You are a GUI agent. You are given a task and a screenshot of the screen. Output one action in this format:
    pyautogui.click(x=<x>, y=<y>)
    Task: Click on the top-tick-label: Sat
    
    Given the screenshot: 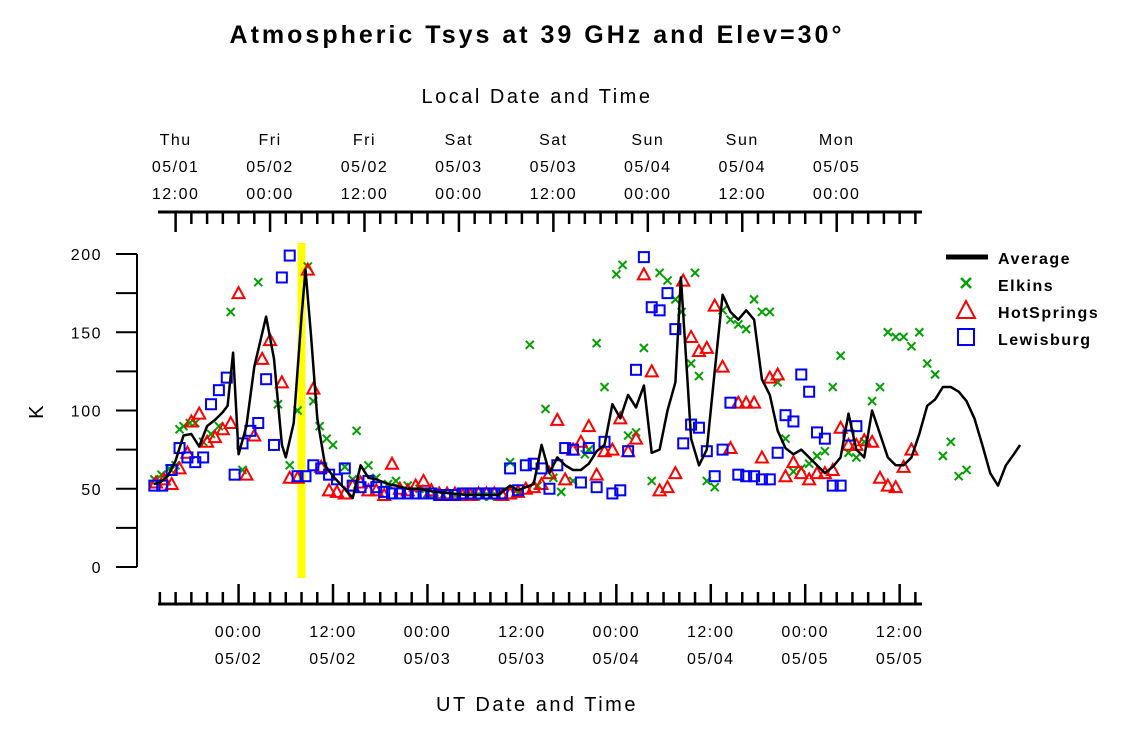 What is the action you would take?
    pyautogui.click(x=459, y=140)
    